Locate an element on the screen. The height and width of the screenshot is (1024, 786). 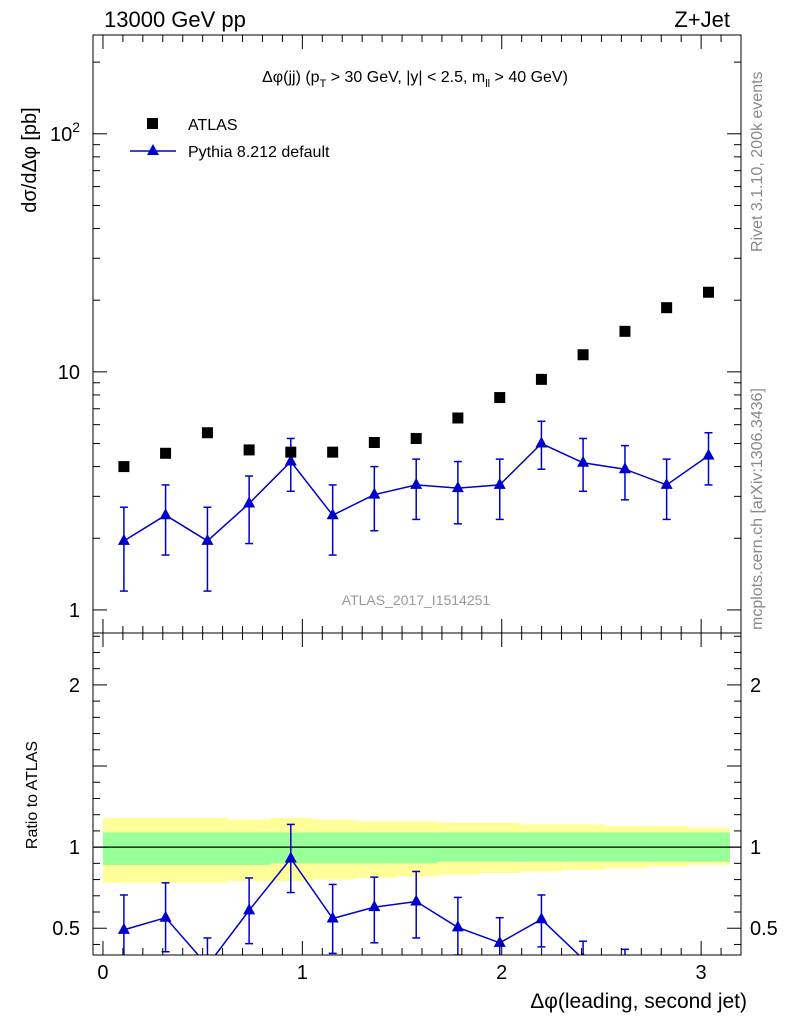
ratio-y-tick-label: 2 is located at coordinates (74, 686).